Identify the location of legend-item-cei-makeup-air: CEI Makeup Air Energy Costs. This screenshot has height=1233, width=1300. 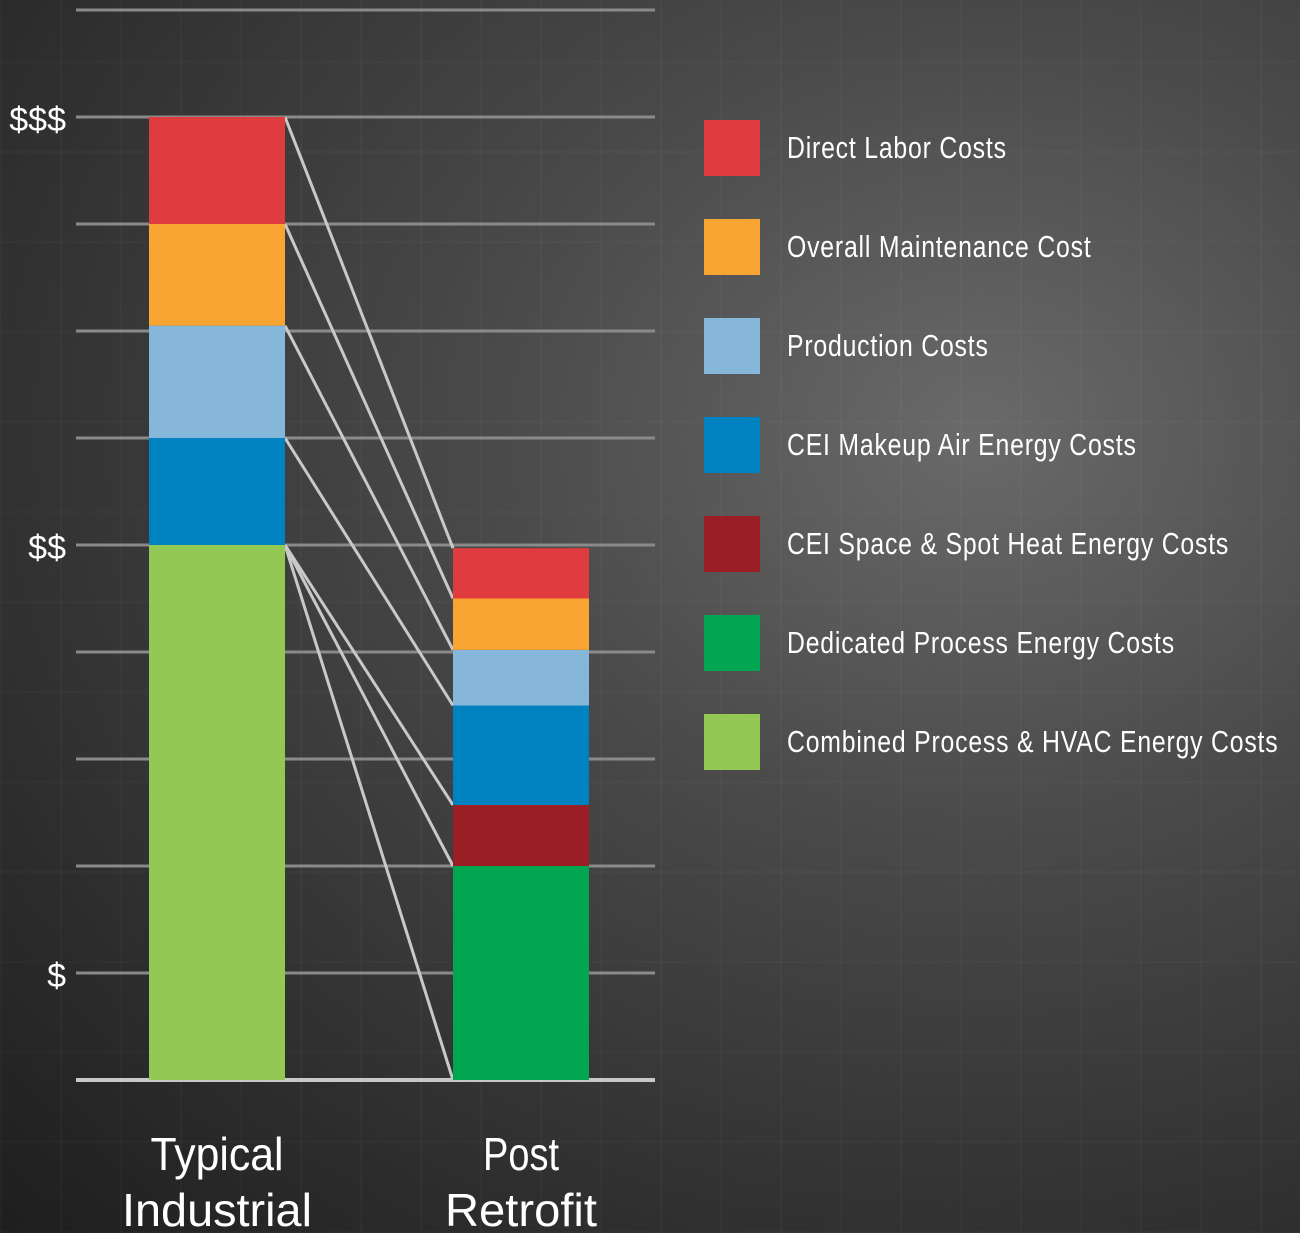
(1002, 445).